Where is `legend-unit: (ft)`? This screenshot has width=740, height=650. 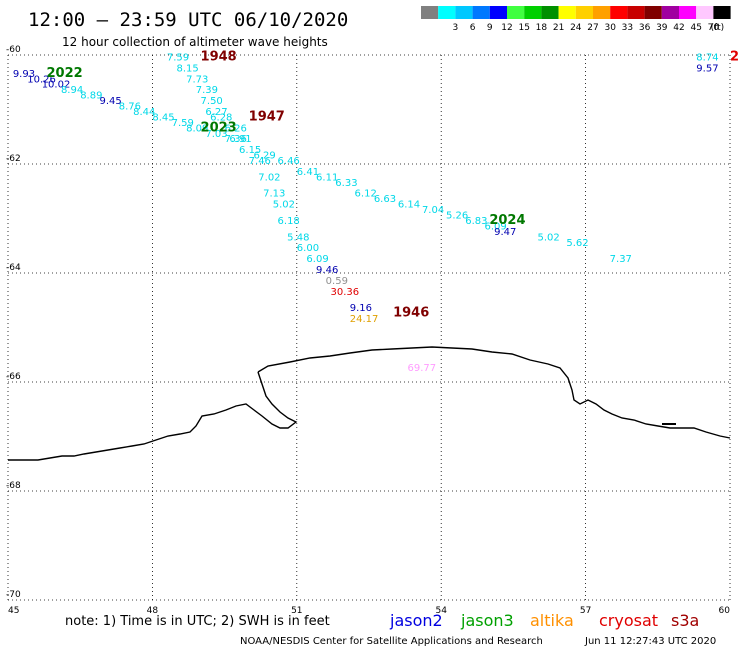
legend-unit: (ft) is located at coordinates (718, 28).